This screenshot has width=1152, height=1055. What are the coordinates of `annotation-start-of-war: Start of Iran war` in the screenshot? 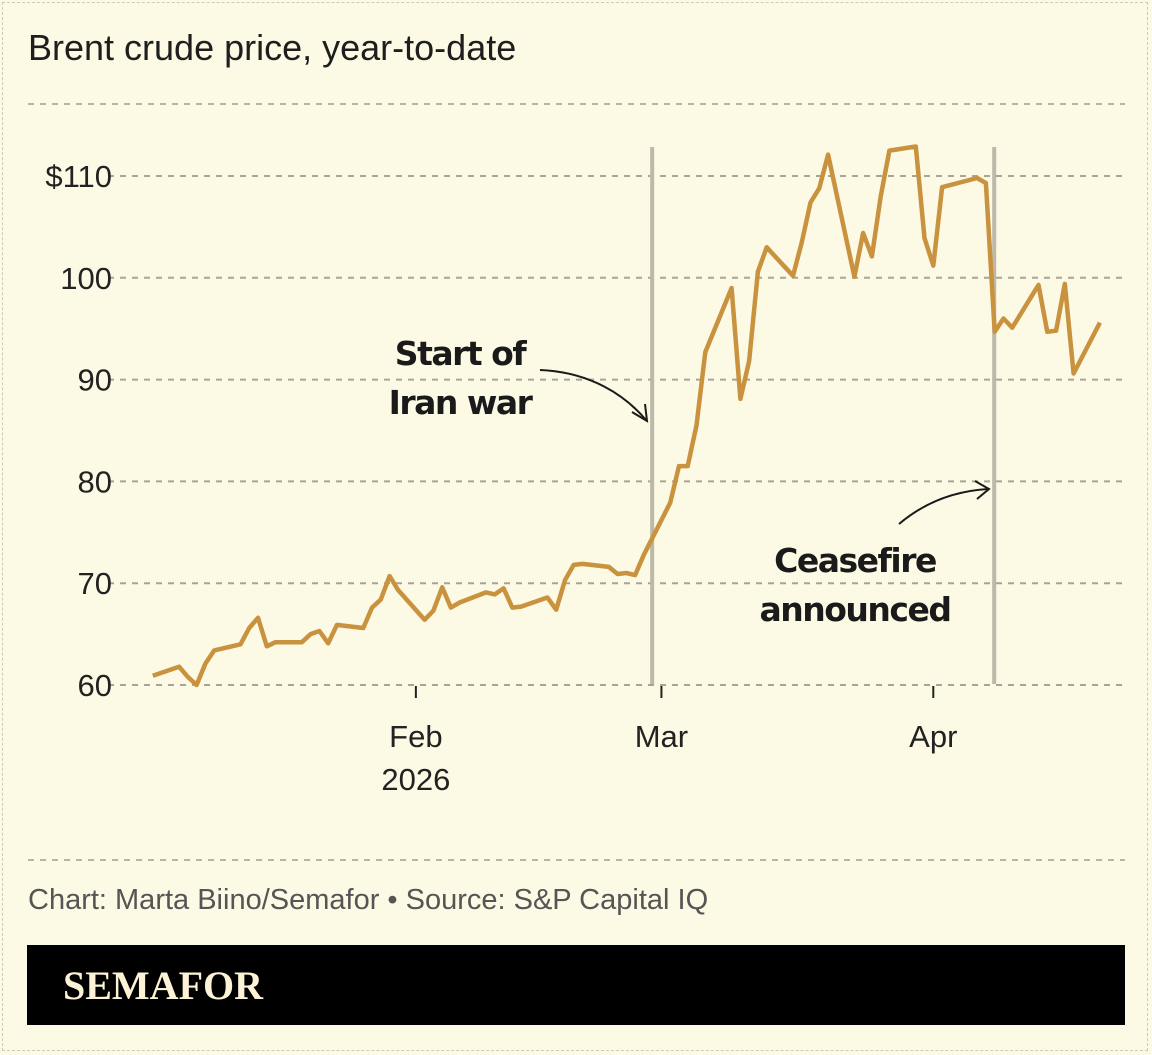 It's located at (519, 378).